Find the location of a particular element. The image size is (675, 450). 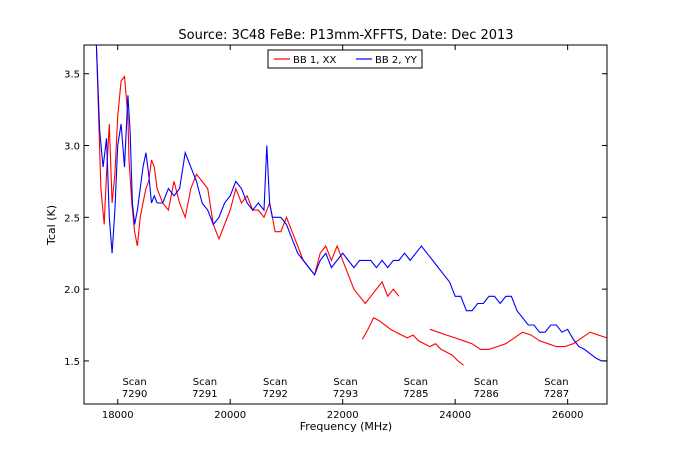

legend-label-bb2: BB 2, YY is located at coordinates (396, 60).